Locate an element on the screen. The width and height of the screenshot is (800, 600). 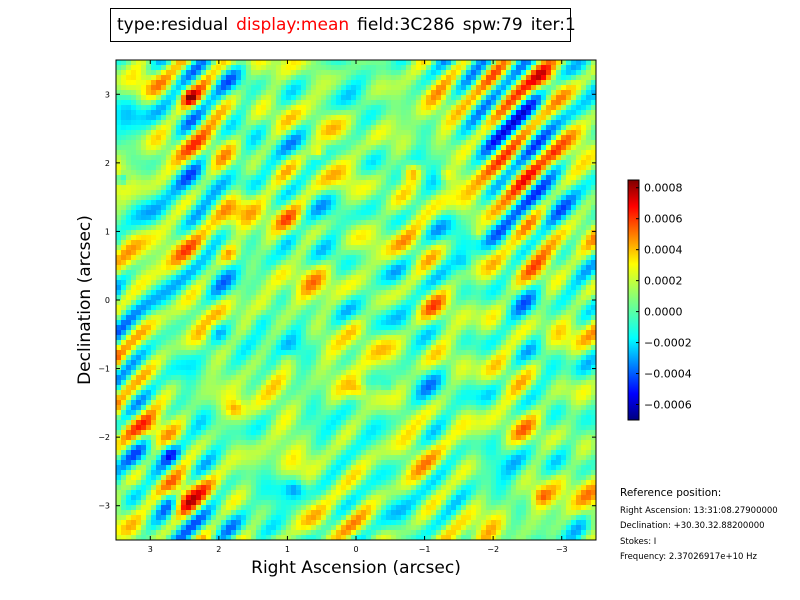
colorbar-tick-label: −0.0002 is located at coordinates (668, 343).